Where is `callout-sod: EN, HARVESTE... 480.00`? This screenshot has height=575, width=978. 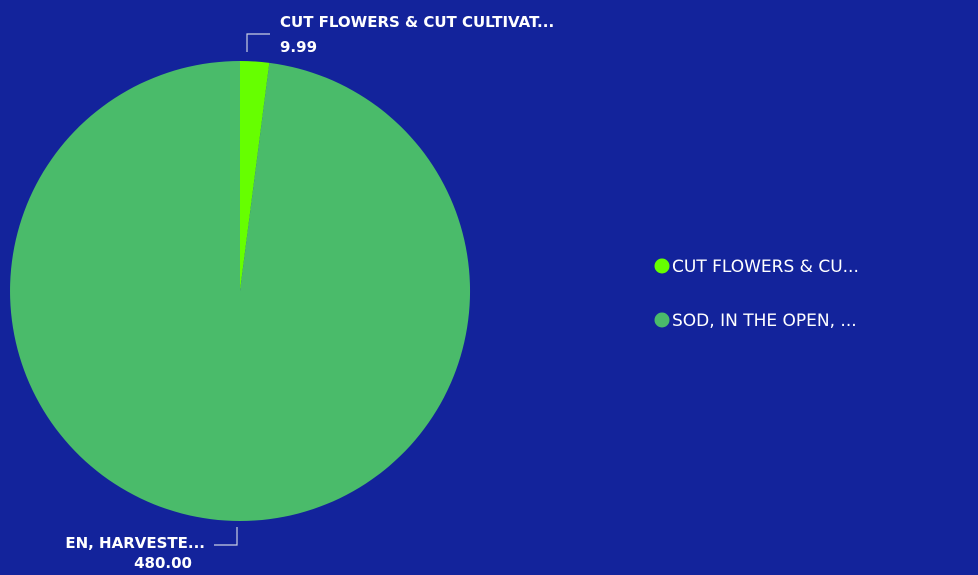 callout-sod: EN, HARVESTE... 480.00 is located at coordinates (151, 549).